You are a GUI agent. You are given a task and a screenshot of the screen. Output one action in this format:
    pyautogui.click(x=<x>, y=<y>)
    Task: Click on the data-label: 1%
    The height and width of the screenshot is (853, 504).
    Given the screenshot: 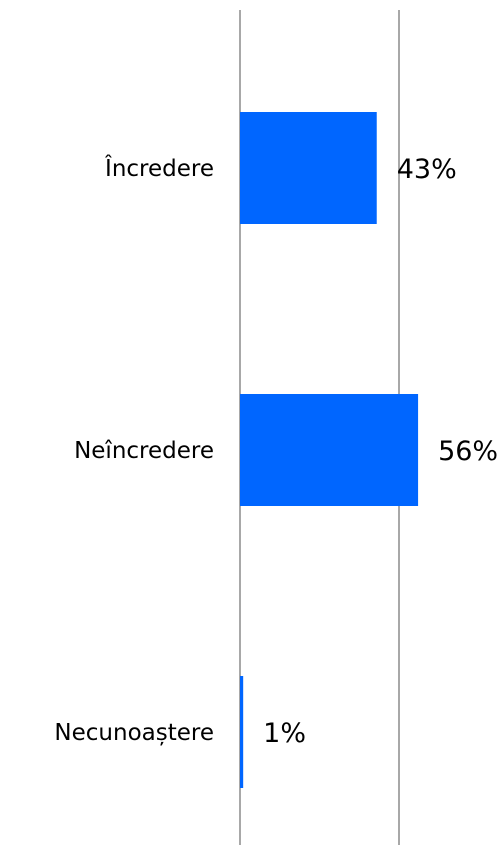 What is the action you would take?
    pyautogui.click(x=284, y=733)
    